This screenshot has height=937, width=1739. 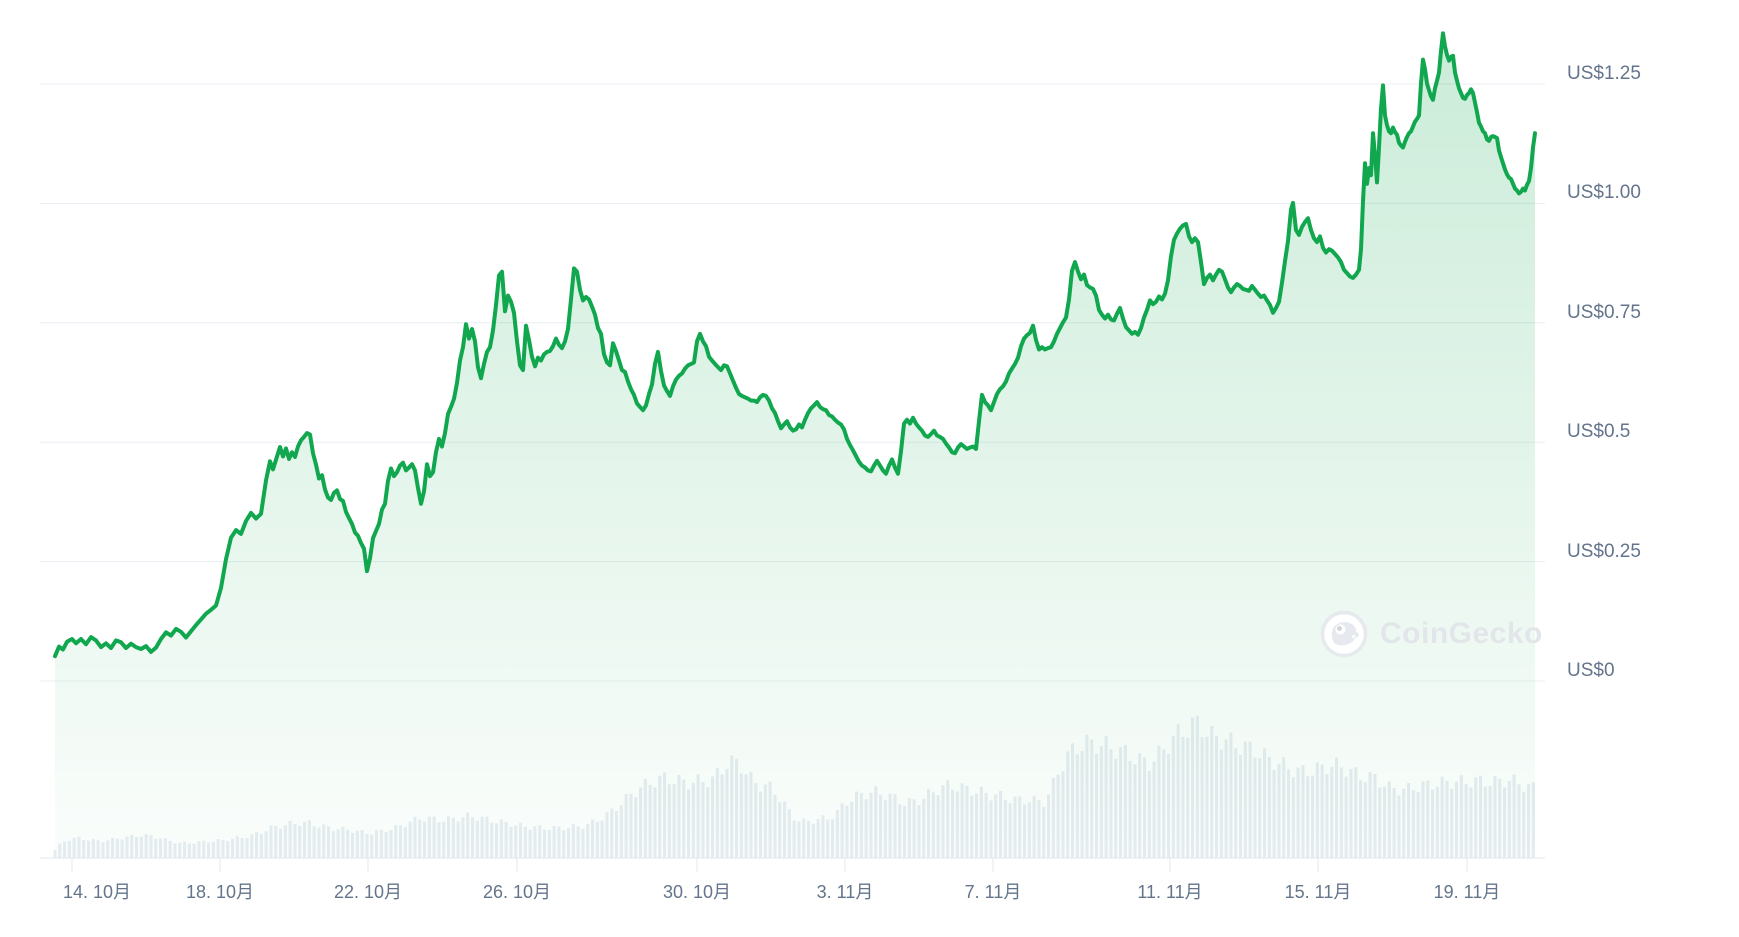 What do you see at coordinates (1604, 193) in the screenshot?
I see `y-axis-label: US$1.00` at bounding box center [1604, 193].